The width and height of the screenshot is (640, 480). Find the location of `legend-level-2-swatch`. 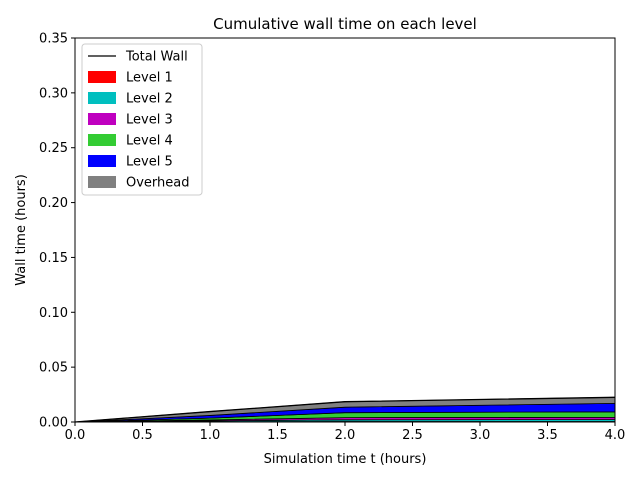

legend-level-2-swatch is located at coordinates (102, 98).